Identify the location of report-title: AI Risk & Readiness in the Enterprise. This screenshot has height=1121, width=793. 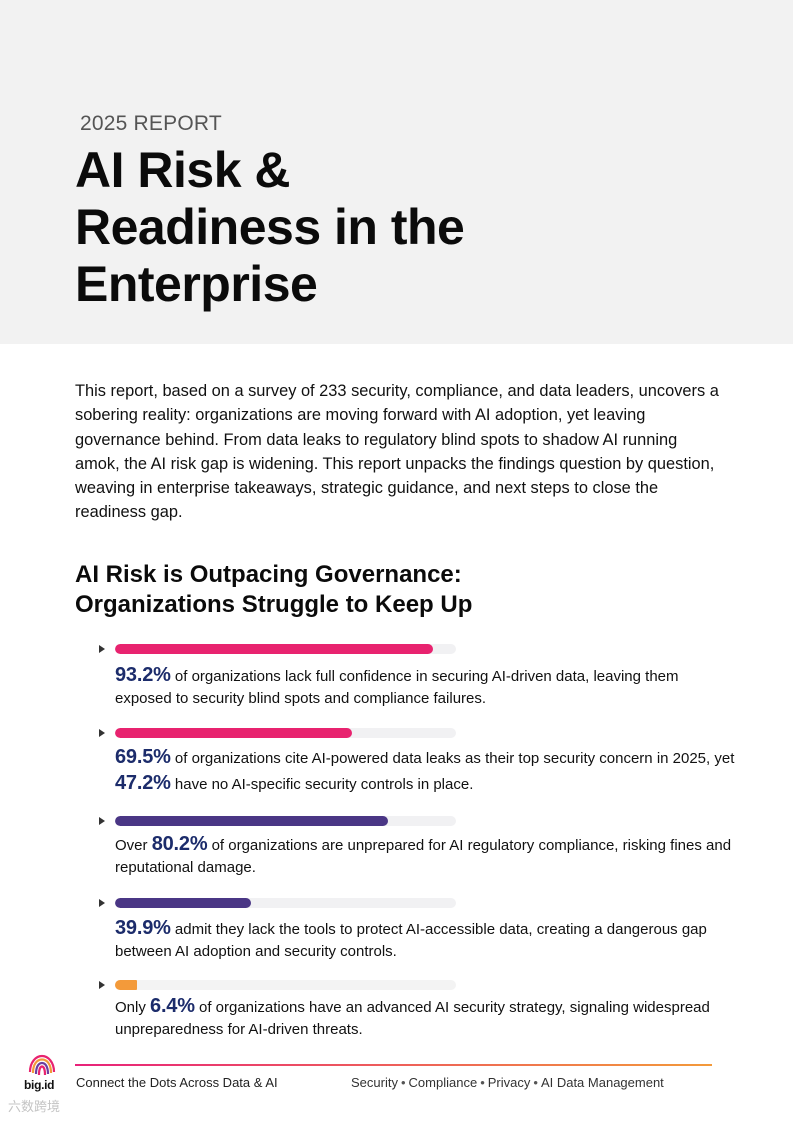
(355, 227).